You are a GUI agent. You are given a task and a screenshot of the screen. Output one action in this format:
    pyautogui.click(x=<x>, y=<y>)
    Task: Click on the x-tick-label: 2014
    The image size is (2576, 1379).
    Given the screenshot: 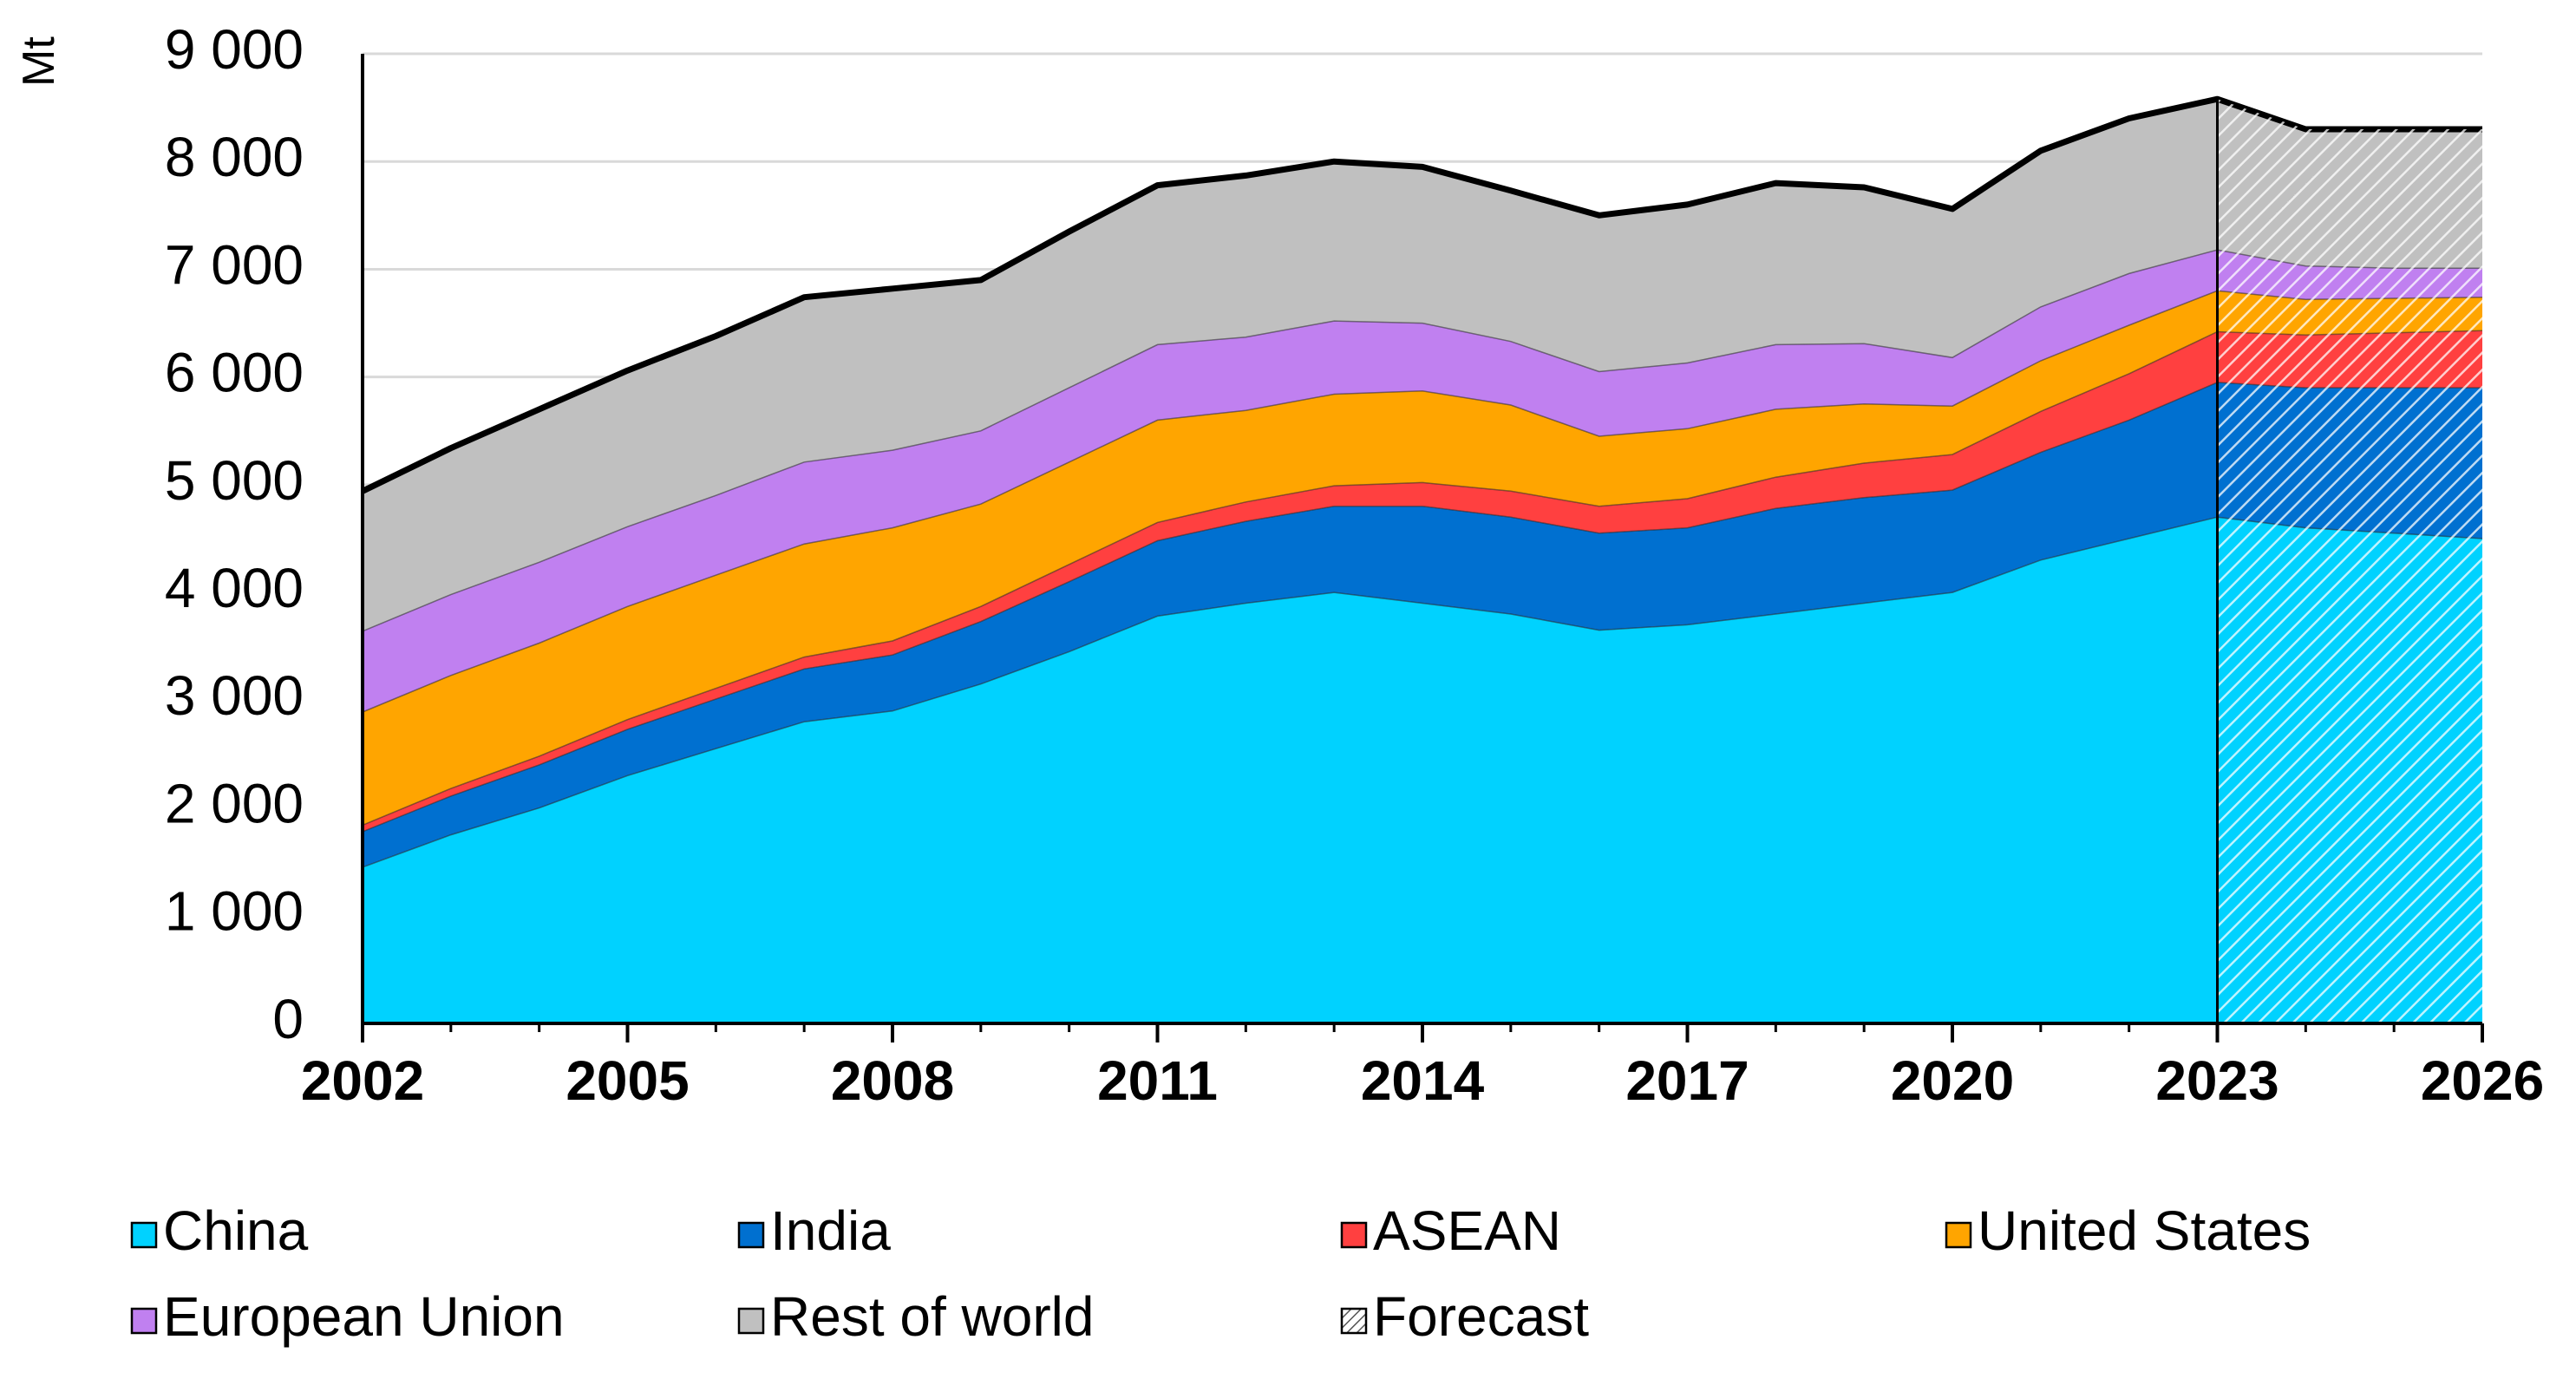 What is the action you would take?
    pyautogui.click(x=1423, y=1080)
    